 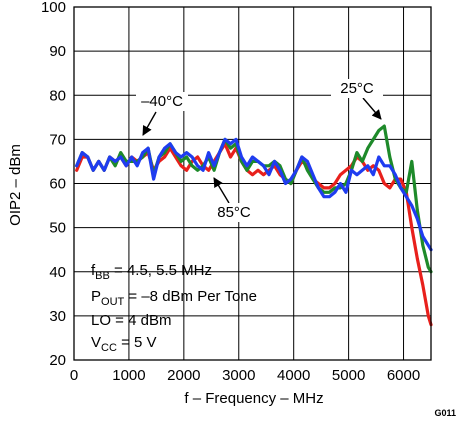 I want to click on y-tick-label: 70, so click(x=57, y=139).